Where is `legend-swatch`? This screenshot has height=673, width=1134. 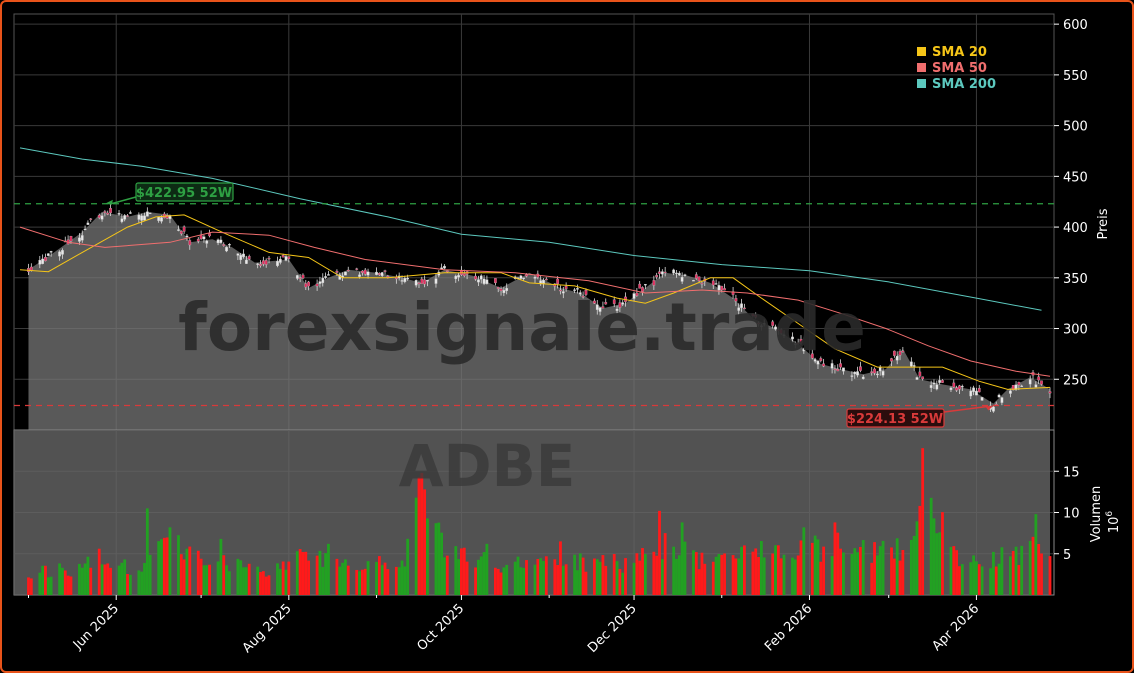 legend-swatch is located at coordinates (921, 83).